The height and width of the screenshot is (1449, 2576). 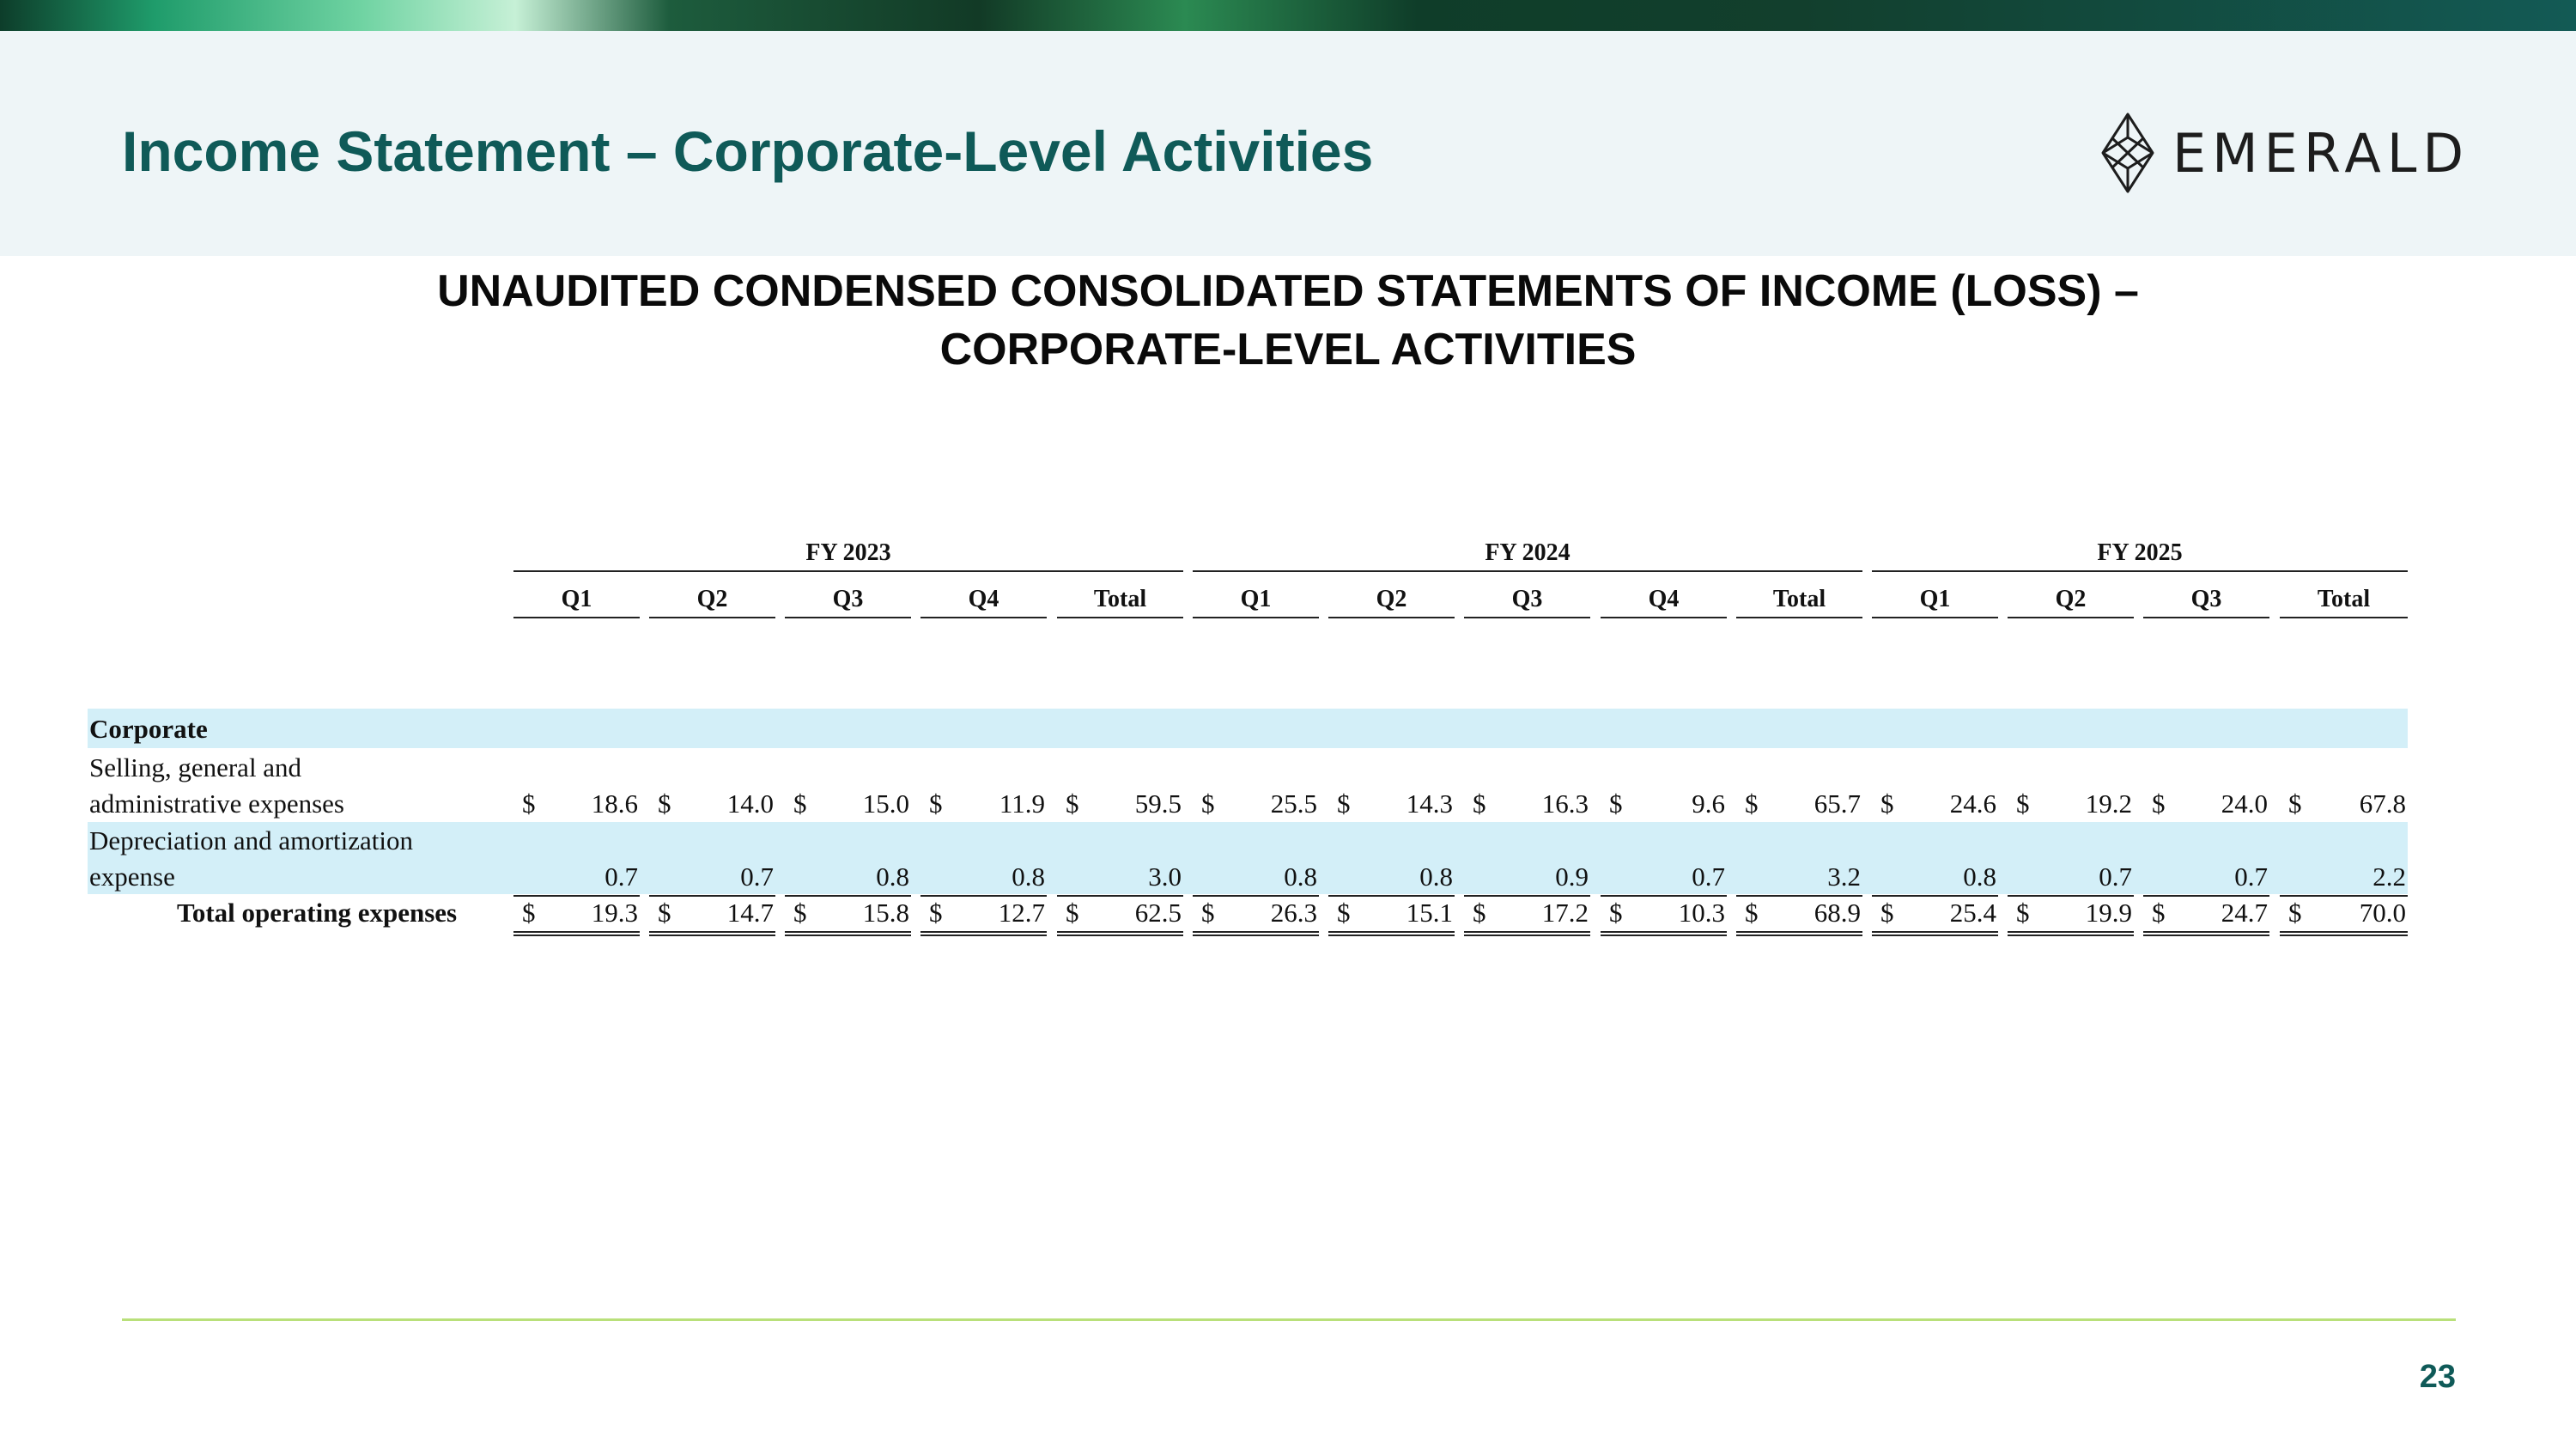 I want to click on cell-total-opex-10: $25.4, so click(x=1935, y=915).